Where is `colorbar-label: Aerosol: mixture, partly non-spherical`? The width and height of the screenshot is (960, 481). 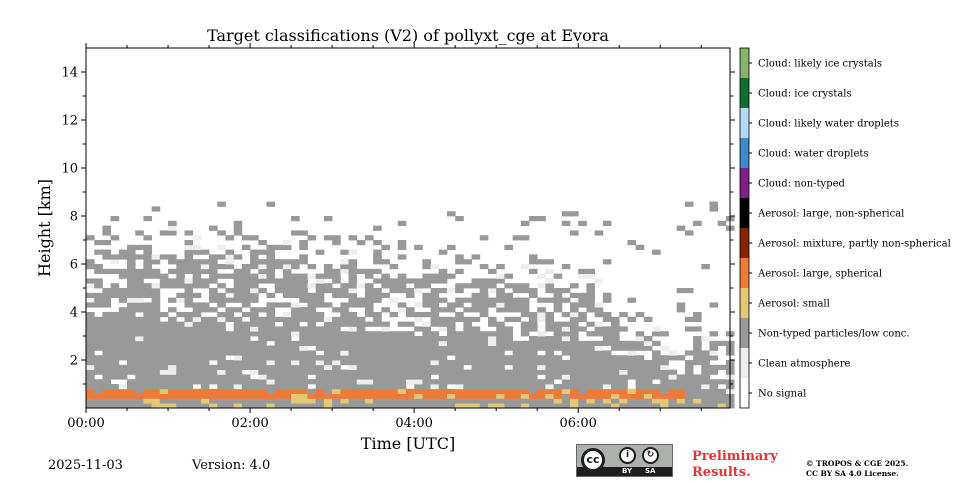 colorbar-label: Aerosol: mixture, partly non-spherical is located at coordinates (854, 244).